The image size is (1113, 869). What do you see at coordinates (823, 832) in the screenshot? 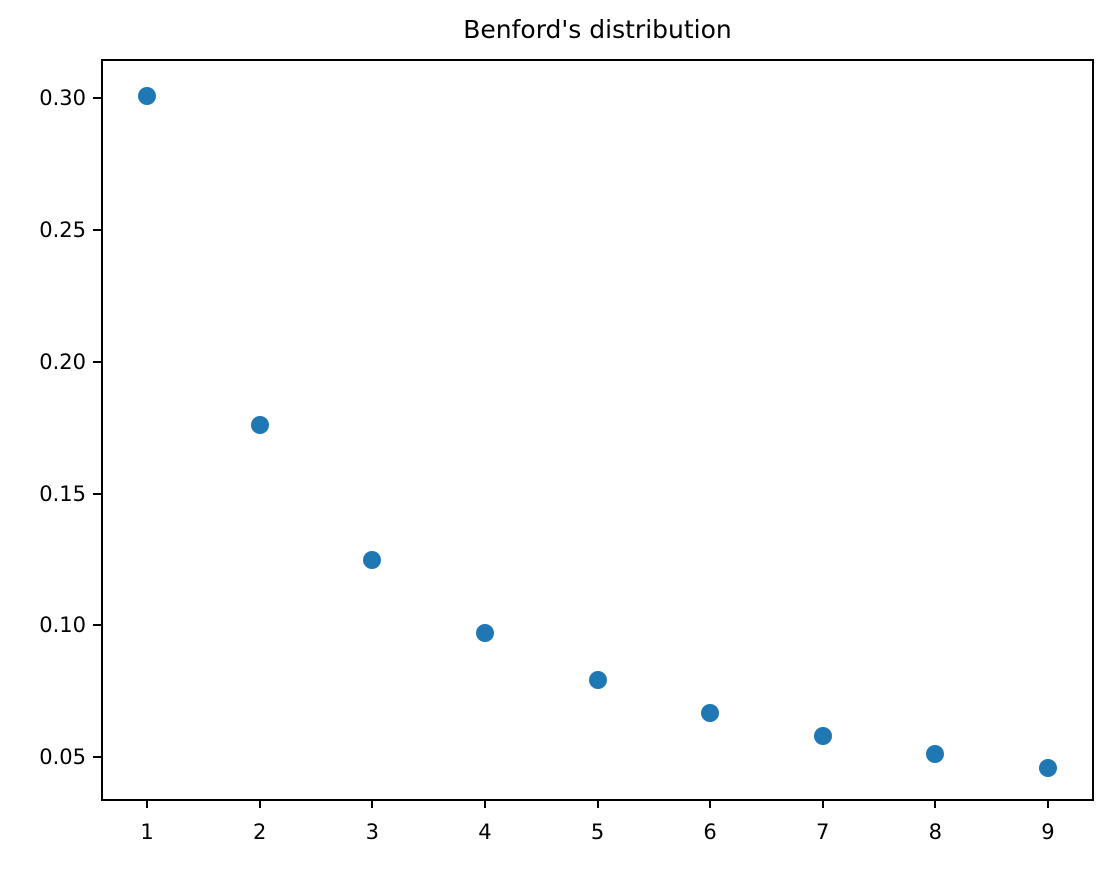
I see `x-tick-label: 7` at bounding box center [823, 832].